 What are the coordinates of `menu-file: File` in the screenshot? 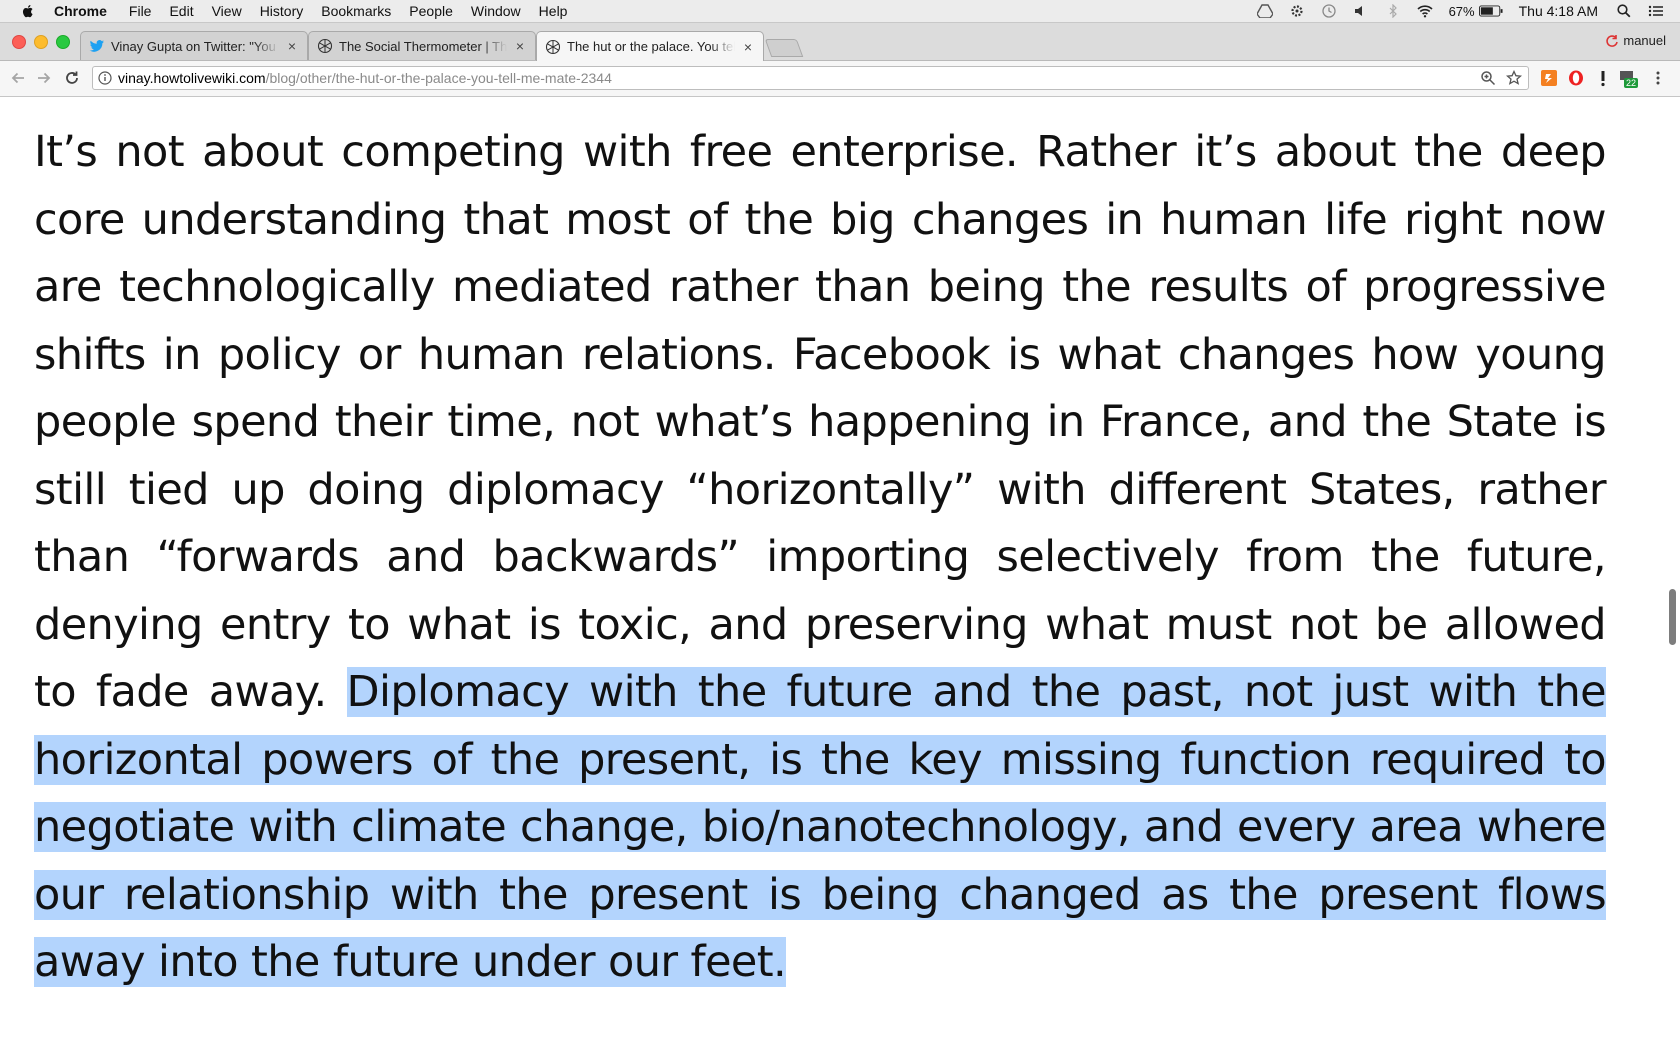 It's located at (140, 11).